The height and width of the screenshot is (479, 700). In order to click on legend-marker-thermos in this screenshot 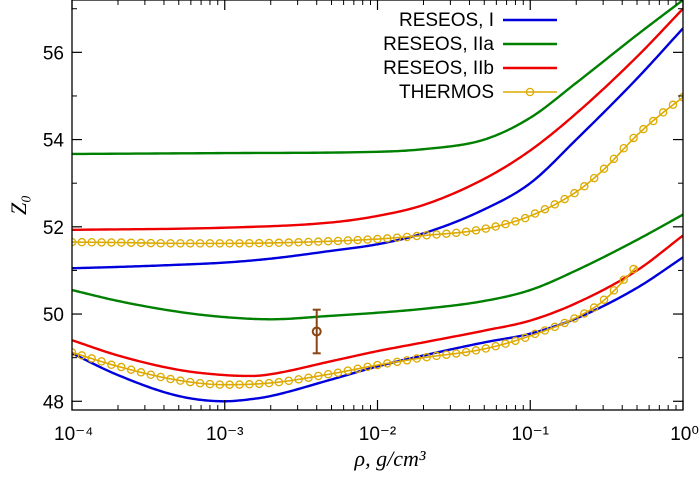, I will do `click(530, 92)`.